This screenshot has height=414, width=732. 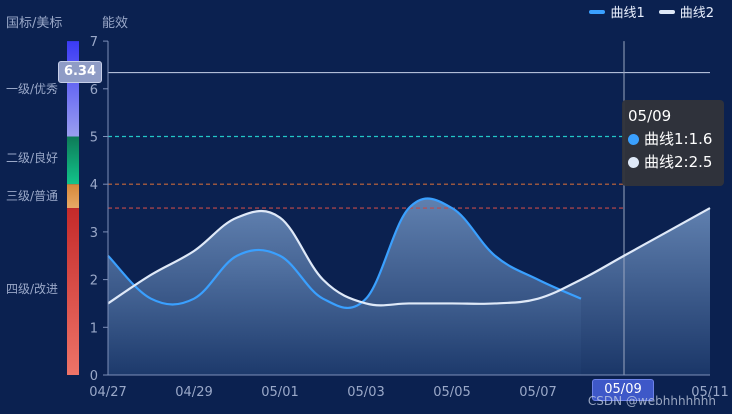 I want to click on x-tick-label-5: 05/07, so click(x=537, y=392).